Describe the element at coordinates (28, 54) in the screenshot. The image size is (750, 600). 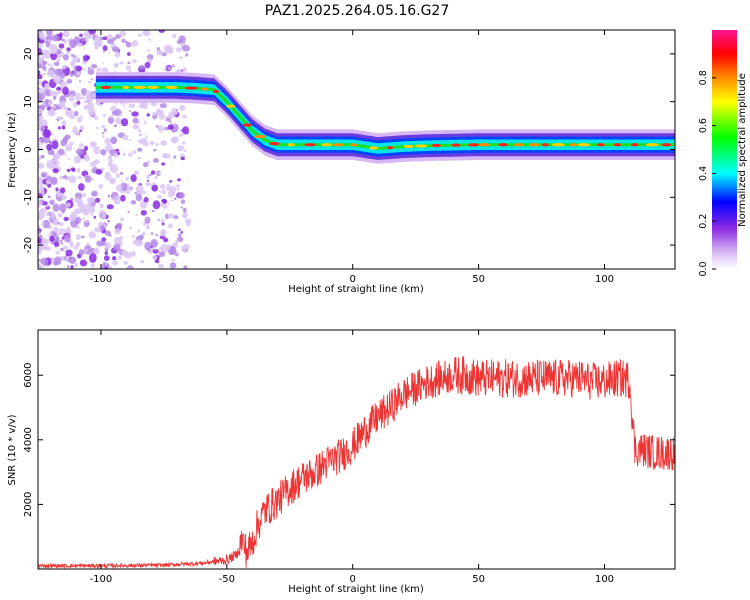
I see `y-tick-label: 20` at that location.